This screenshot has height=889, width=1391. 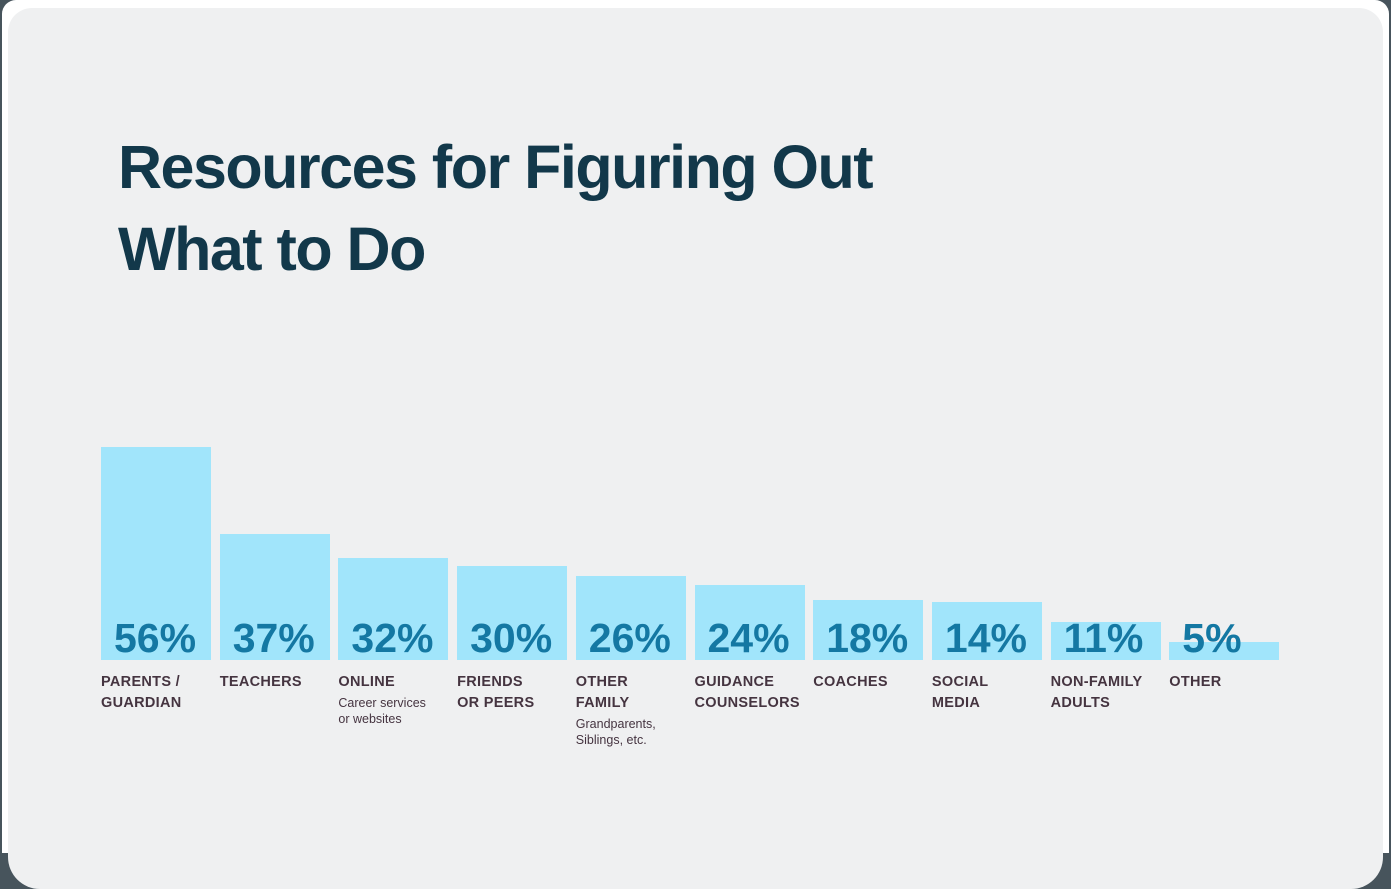 What do you see at coordinates (382, 703) in the screenshot?
I see `bar-category-sublabel-line: Career services` at bounding box center [382, 703].